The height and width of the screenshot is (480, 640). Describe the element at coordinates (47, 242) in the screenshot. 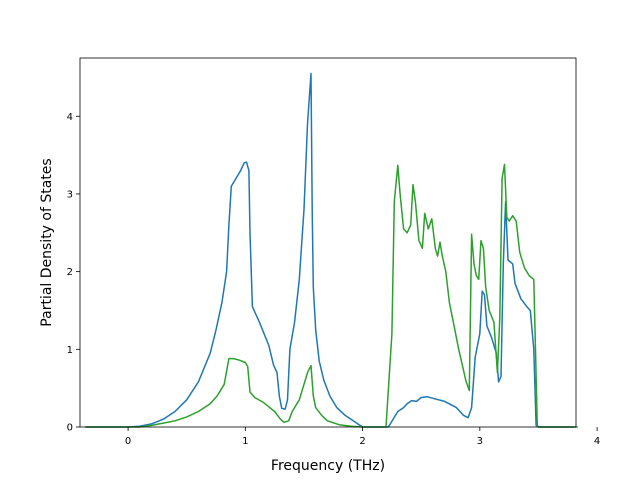

I see `y-axis-label: Partial Density of States` at that location.